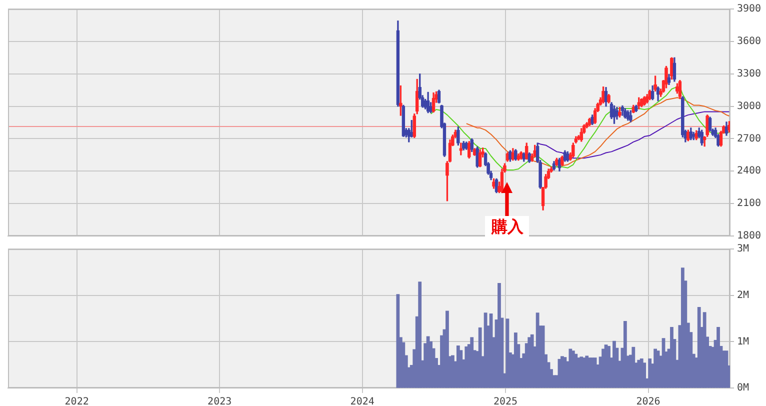 The height and width of the screenshot is (406, 766). Describe the element at coordinates (749, 74) in the screenshot. I see `y-tick-label: 3300` at that location.